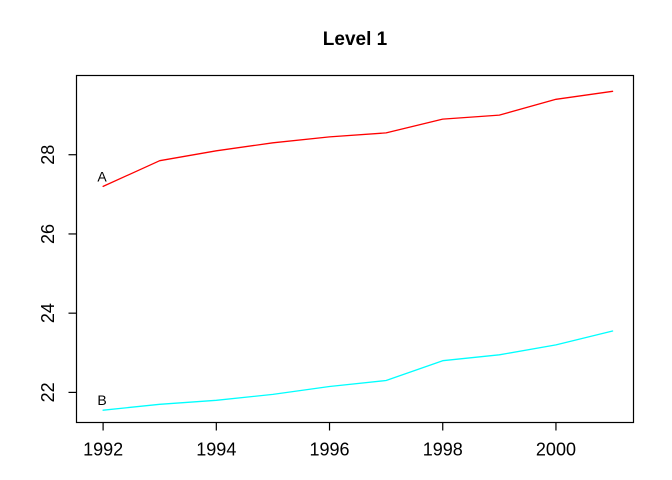 The width and height of the screenshot is (672, 480). I want to click on series-start-label-A: A, so click(102, 176).